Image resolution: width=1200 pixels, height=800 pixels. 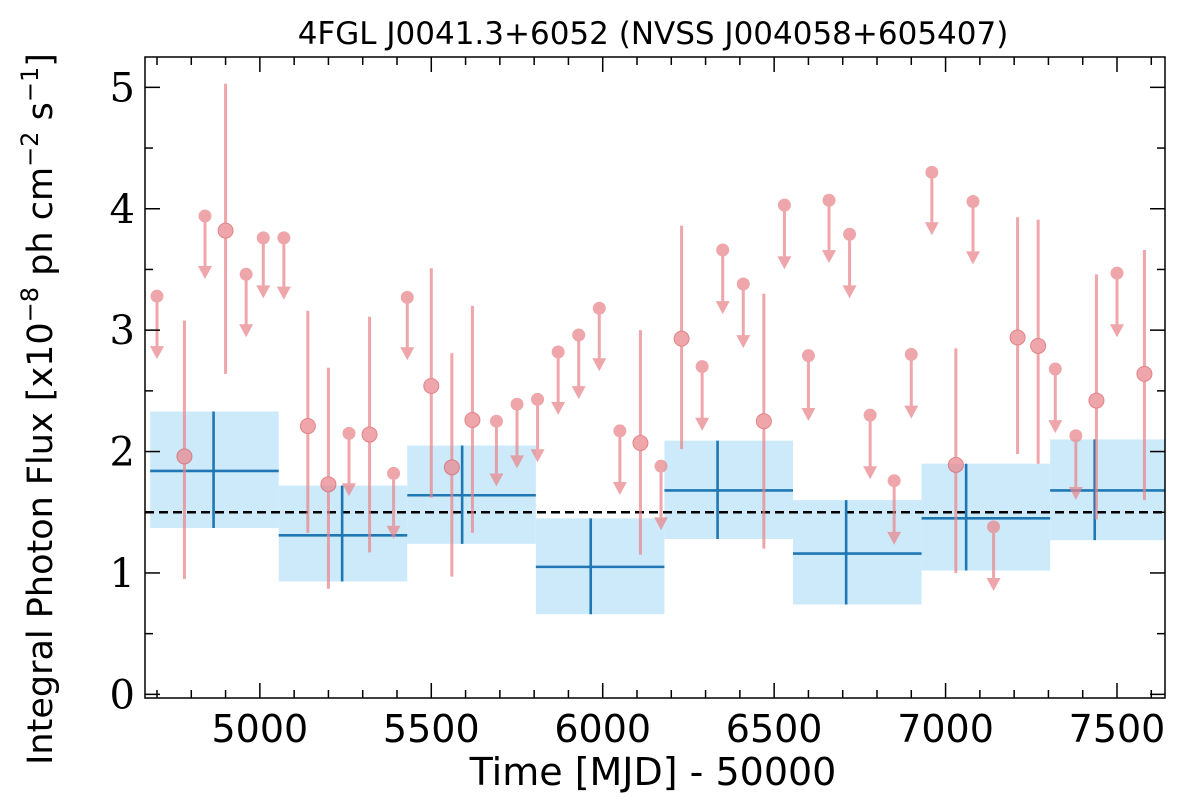 I want to click on y-tick-label: 0, so click(x=122, y=695).